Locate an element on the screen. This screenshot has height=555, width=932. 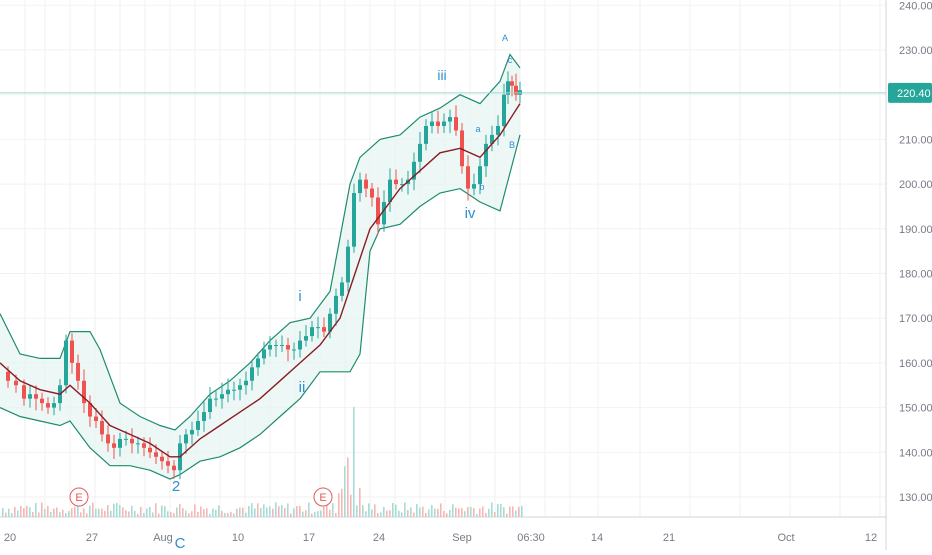
last-price-value: 220.40 is located at coordinates (914, 94).